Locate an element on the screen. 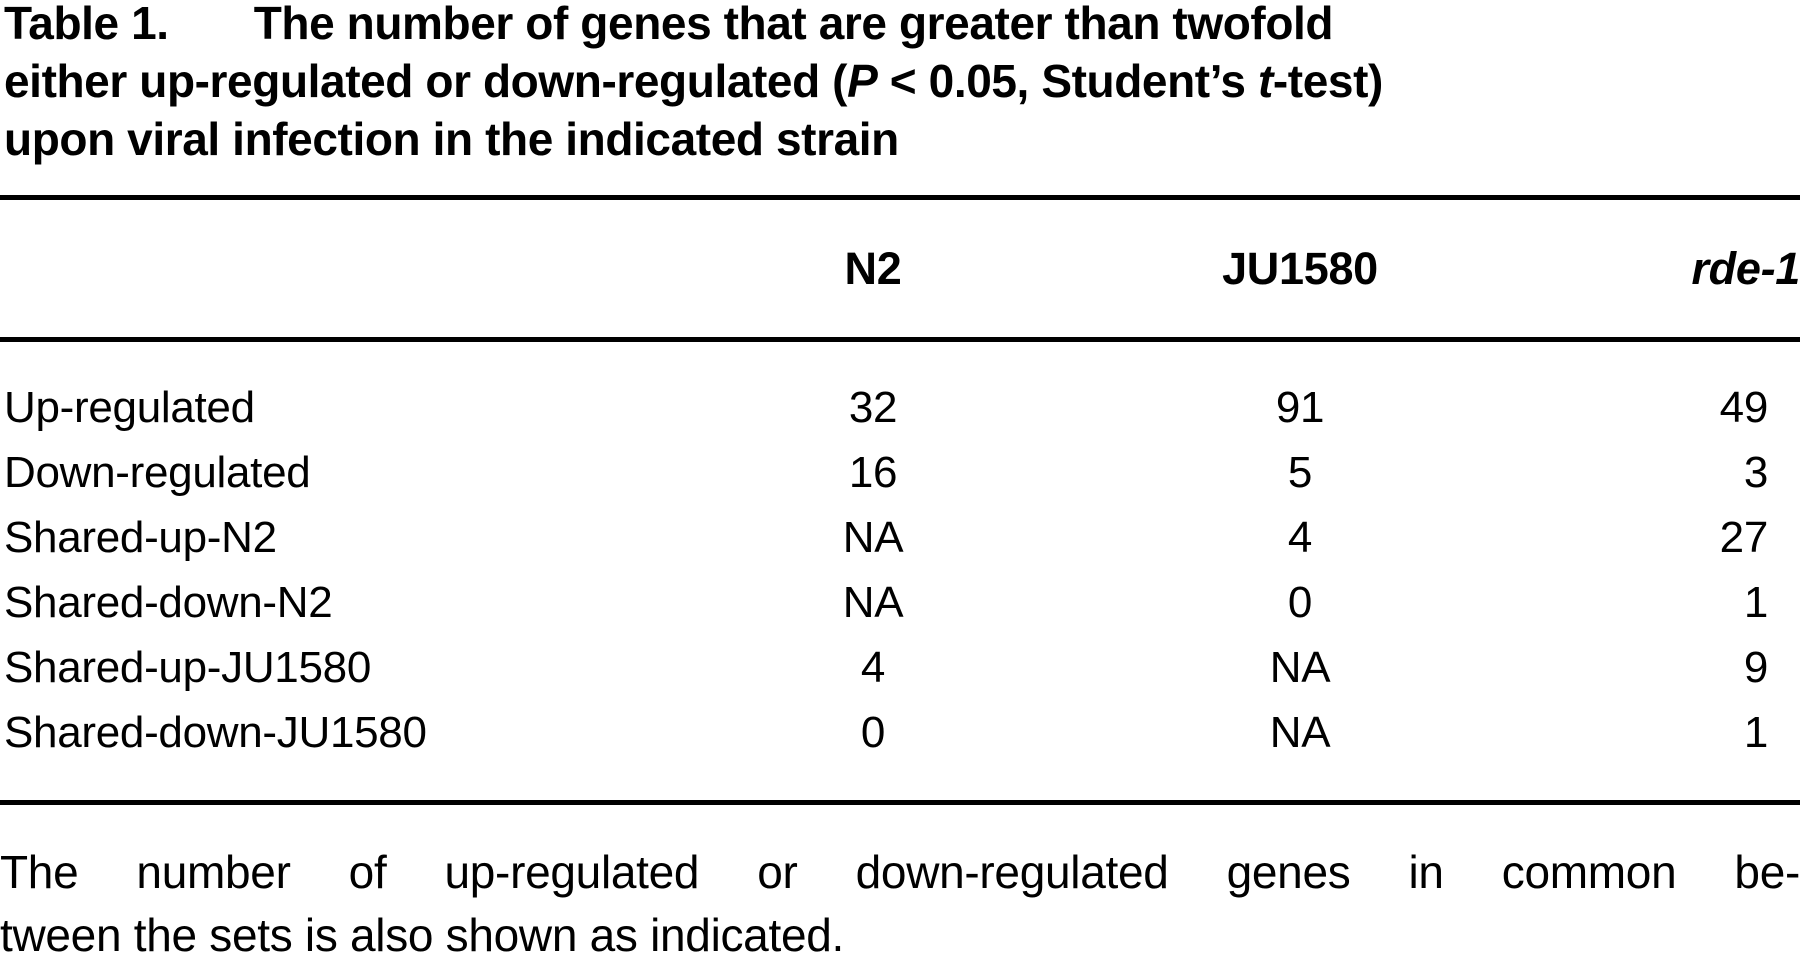  table-row: Shared-down-N2 NA 0 1 is located at coordinates (900, 602).